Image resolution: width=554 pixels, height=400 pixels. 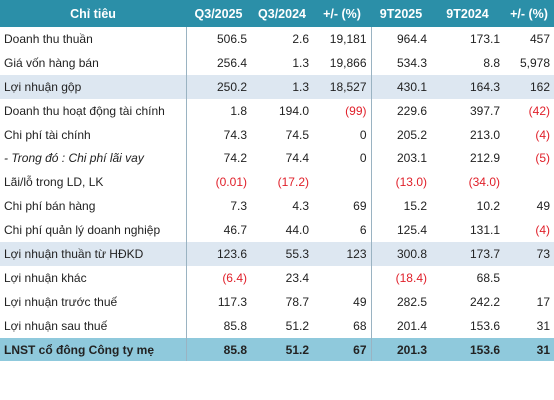 What do you see at coordinates (411, 325) in the screenshot?
I see `cell-ytd-2025: 201.4` at bounding box center [411, 325].